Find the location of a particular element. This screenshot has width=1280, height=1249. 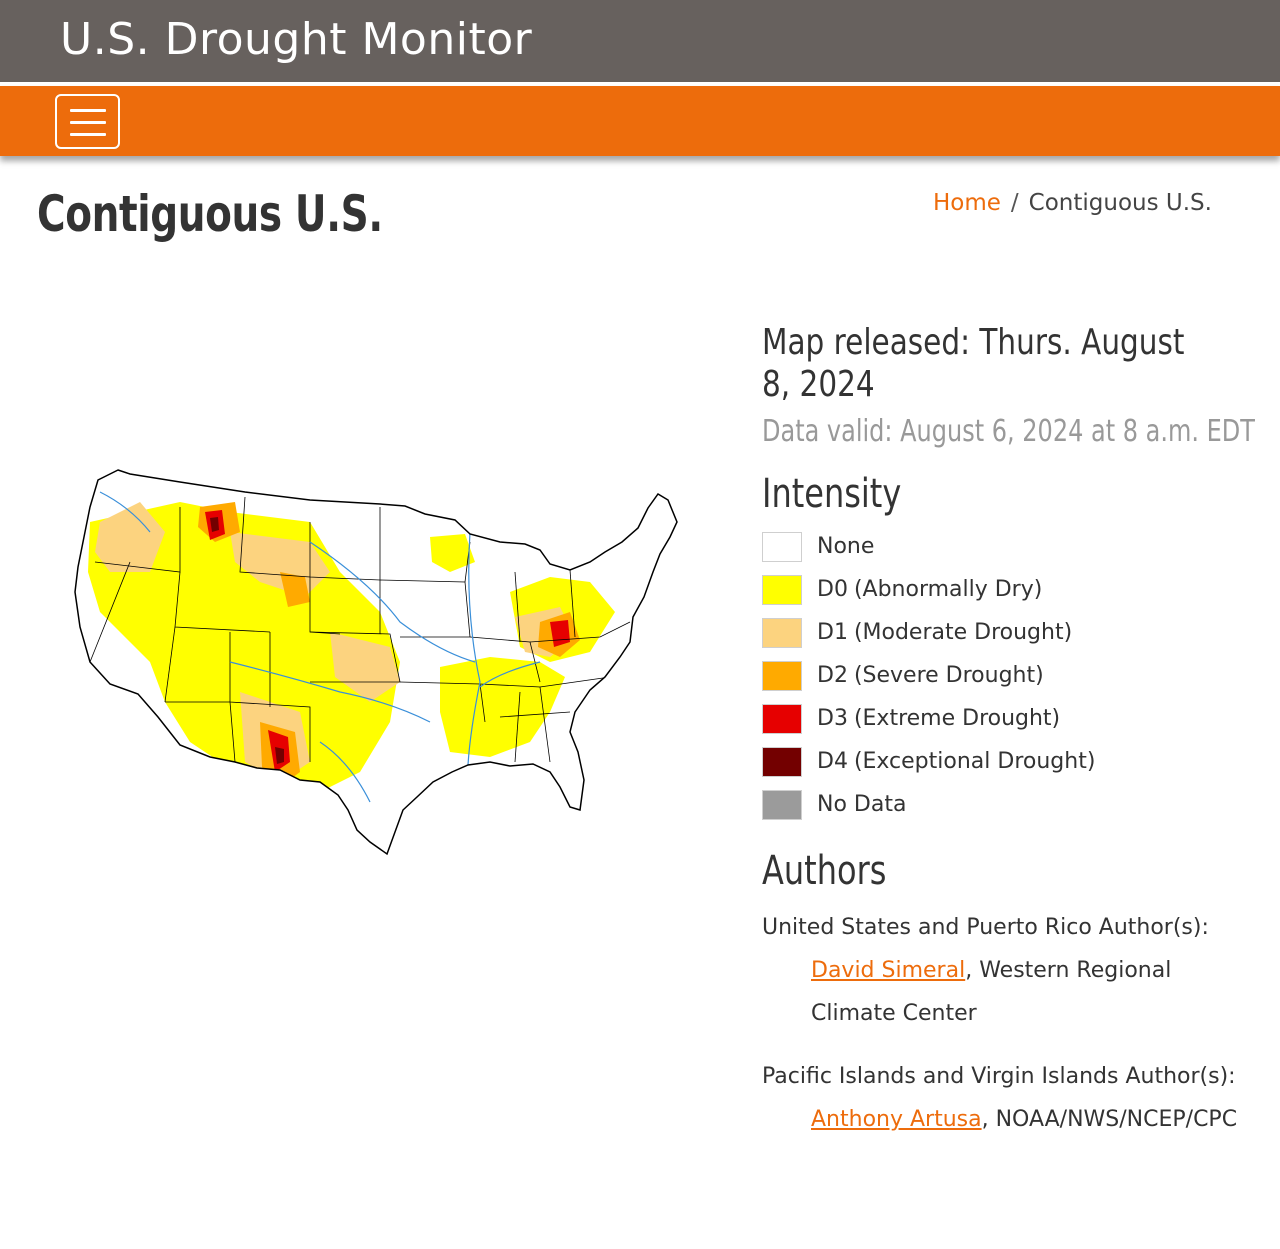

intensity-heading: Intensity is located at coordinates (832, 494).